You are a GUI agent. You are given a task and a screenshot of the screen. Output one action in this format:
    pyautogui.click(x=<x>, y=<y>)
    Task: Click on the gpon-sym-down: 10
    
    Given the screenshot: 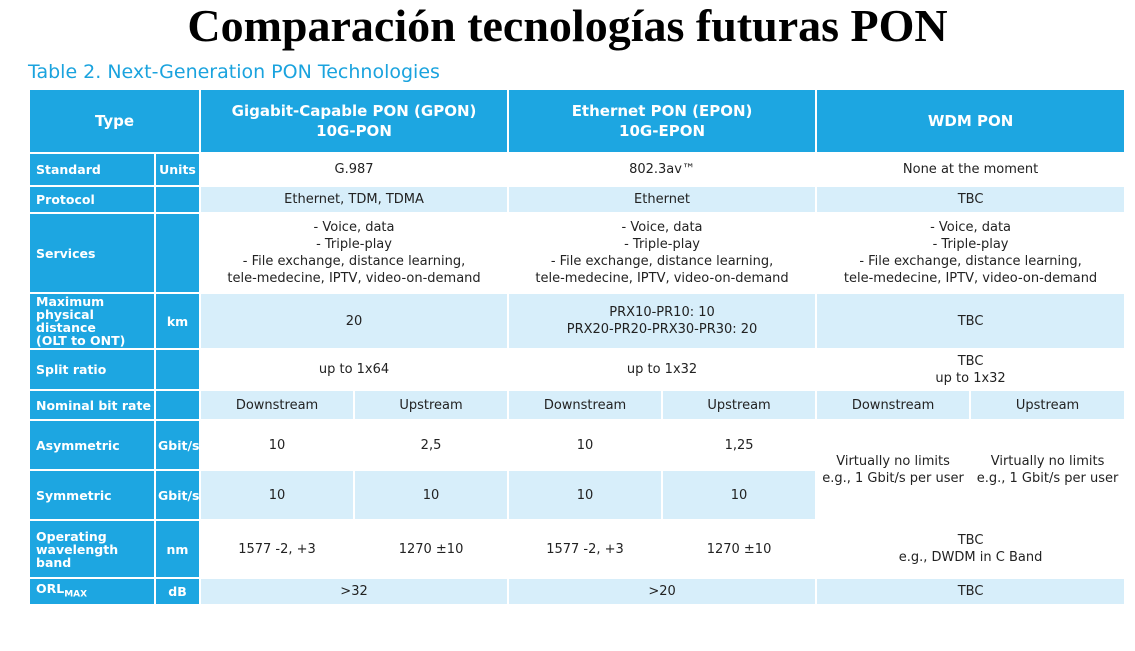 What is the action you would take?
    pyautogui.click(x=277, y=495)
    